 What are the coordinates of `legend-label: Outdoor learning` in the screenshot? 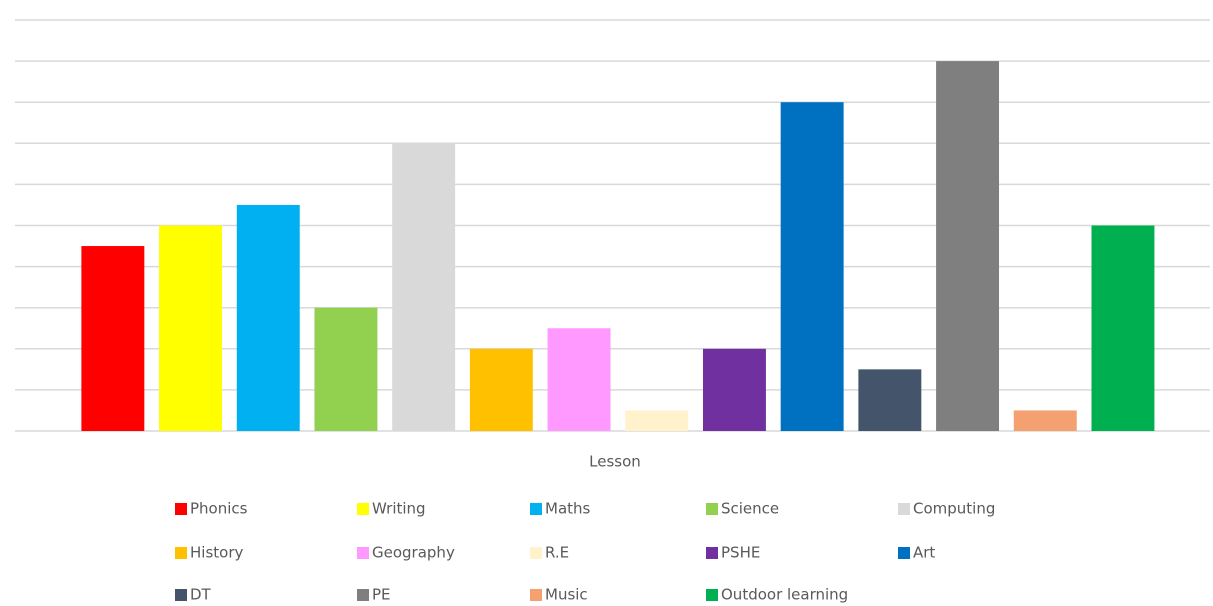 It's located at (784, 595).